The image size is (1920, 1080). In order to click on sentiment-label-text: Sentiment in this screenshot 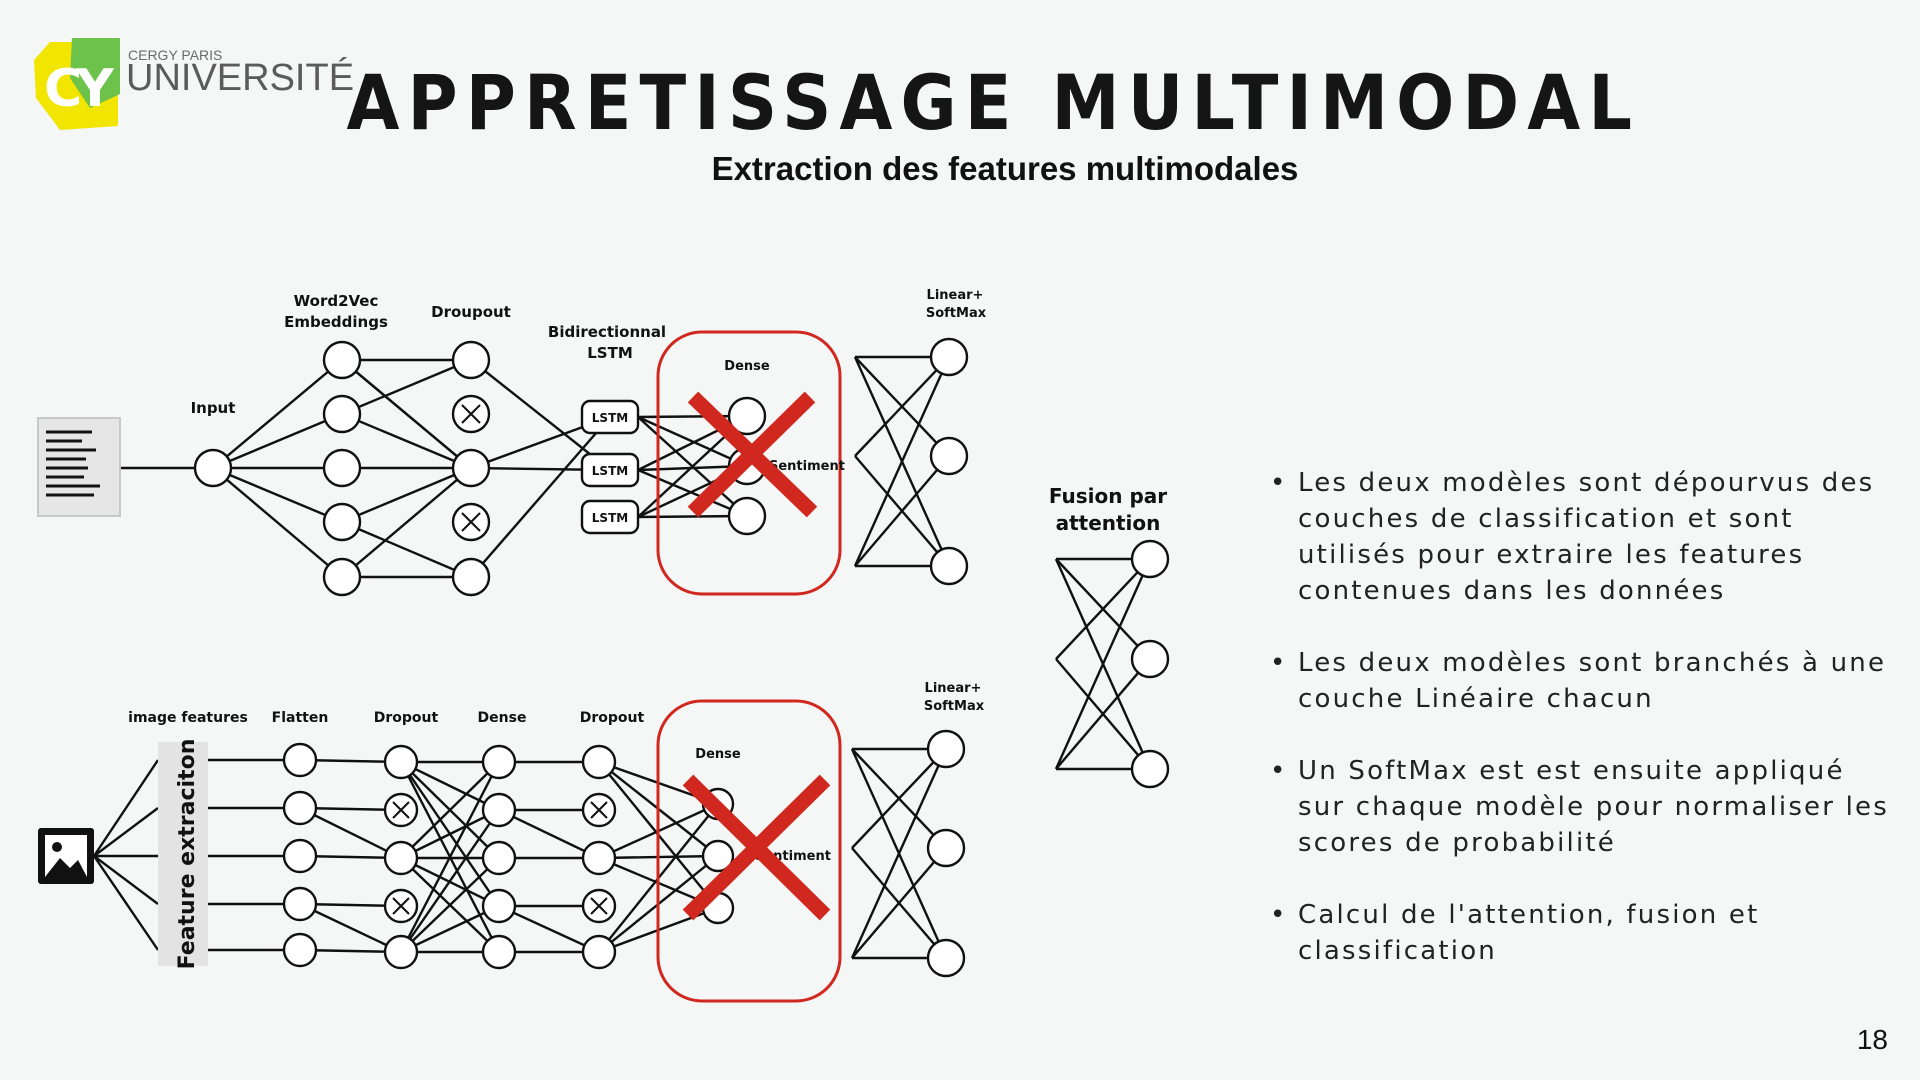, I will do `click(807, 466)`.